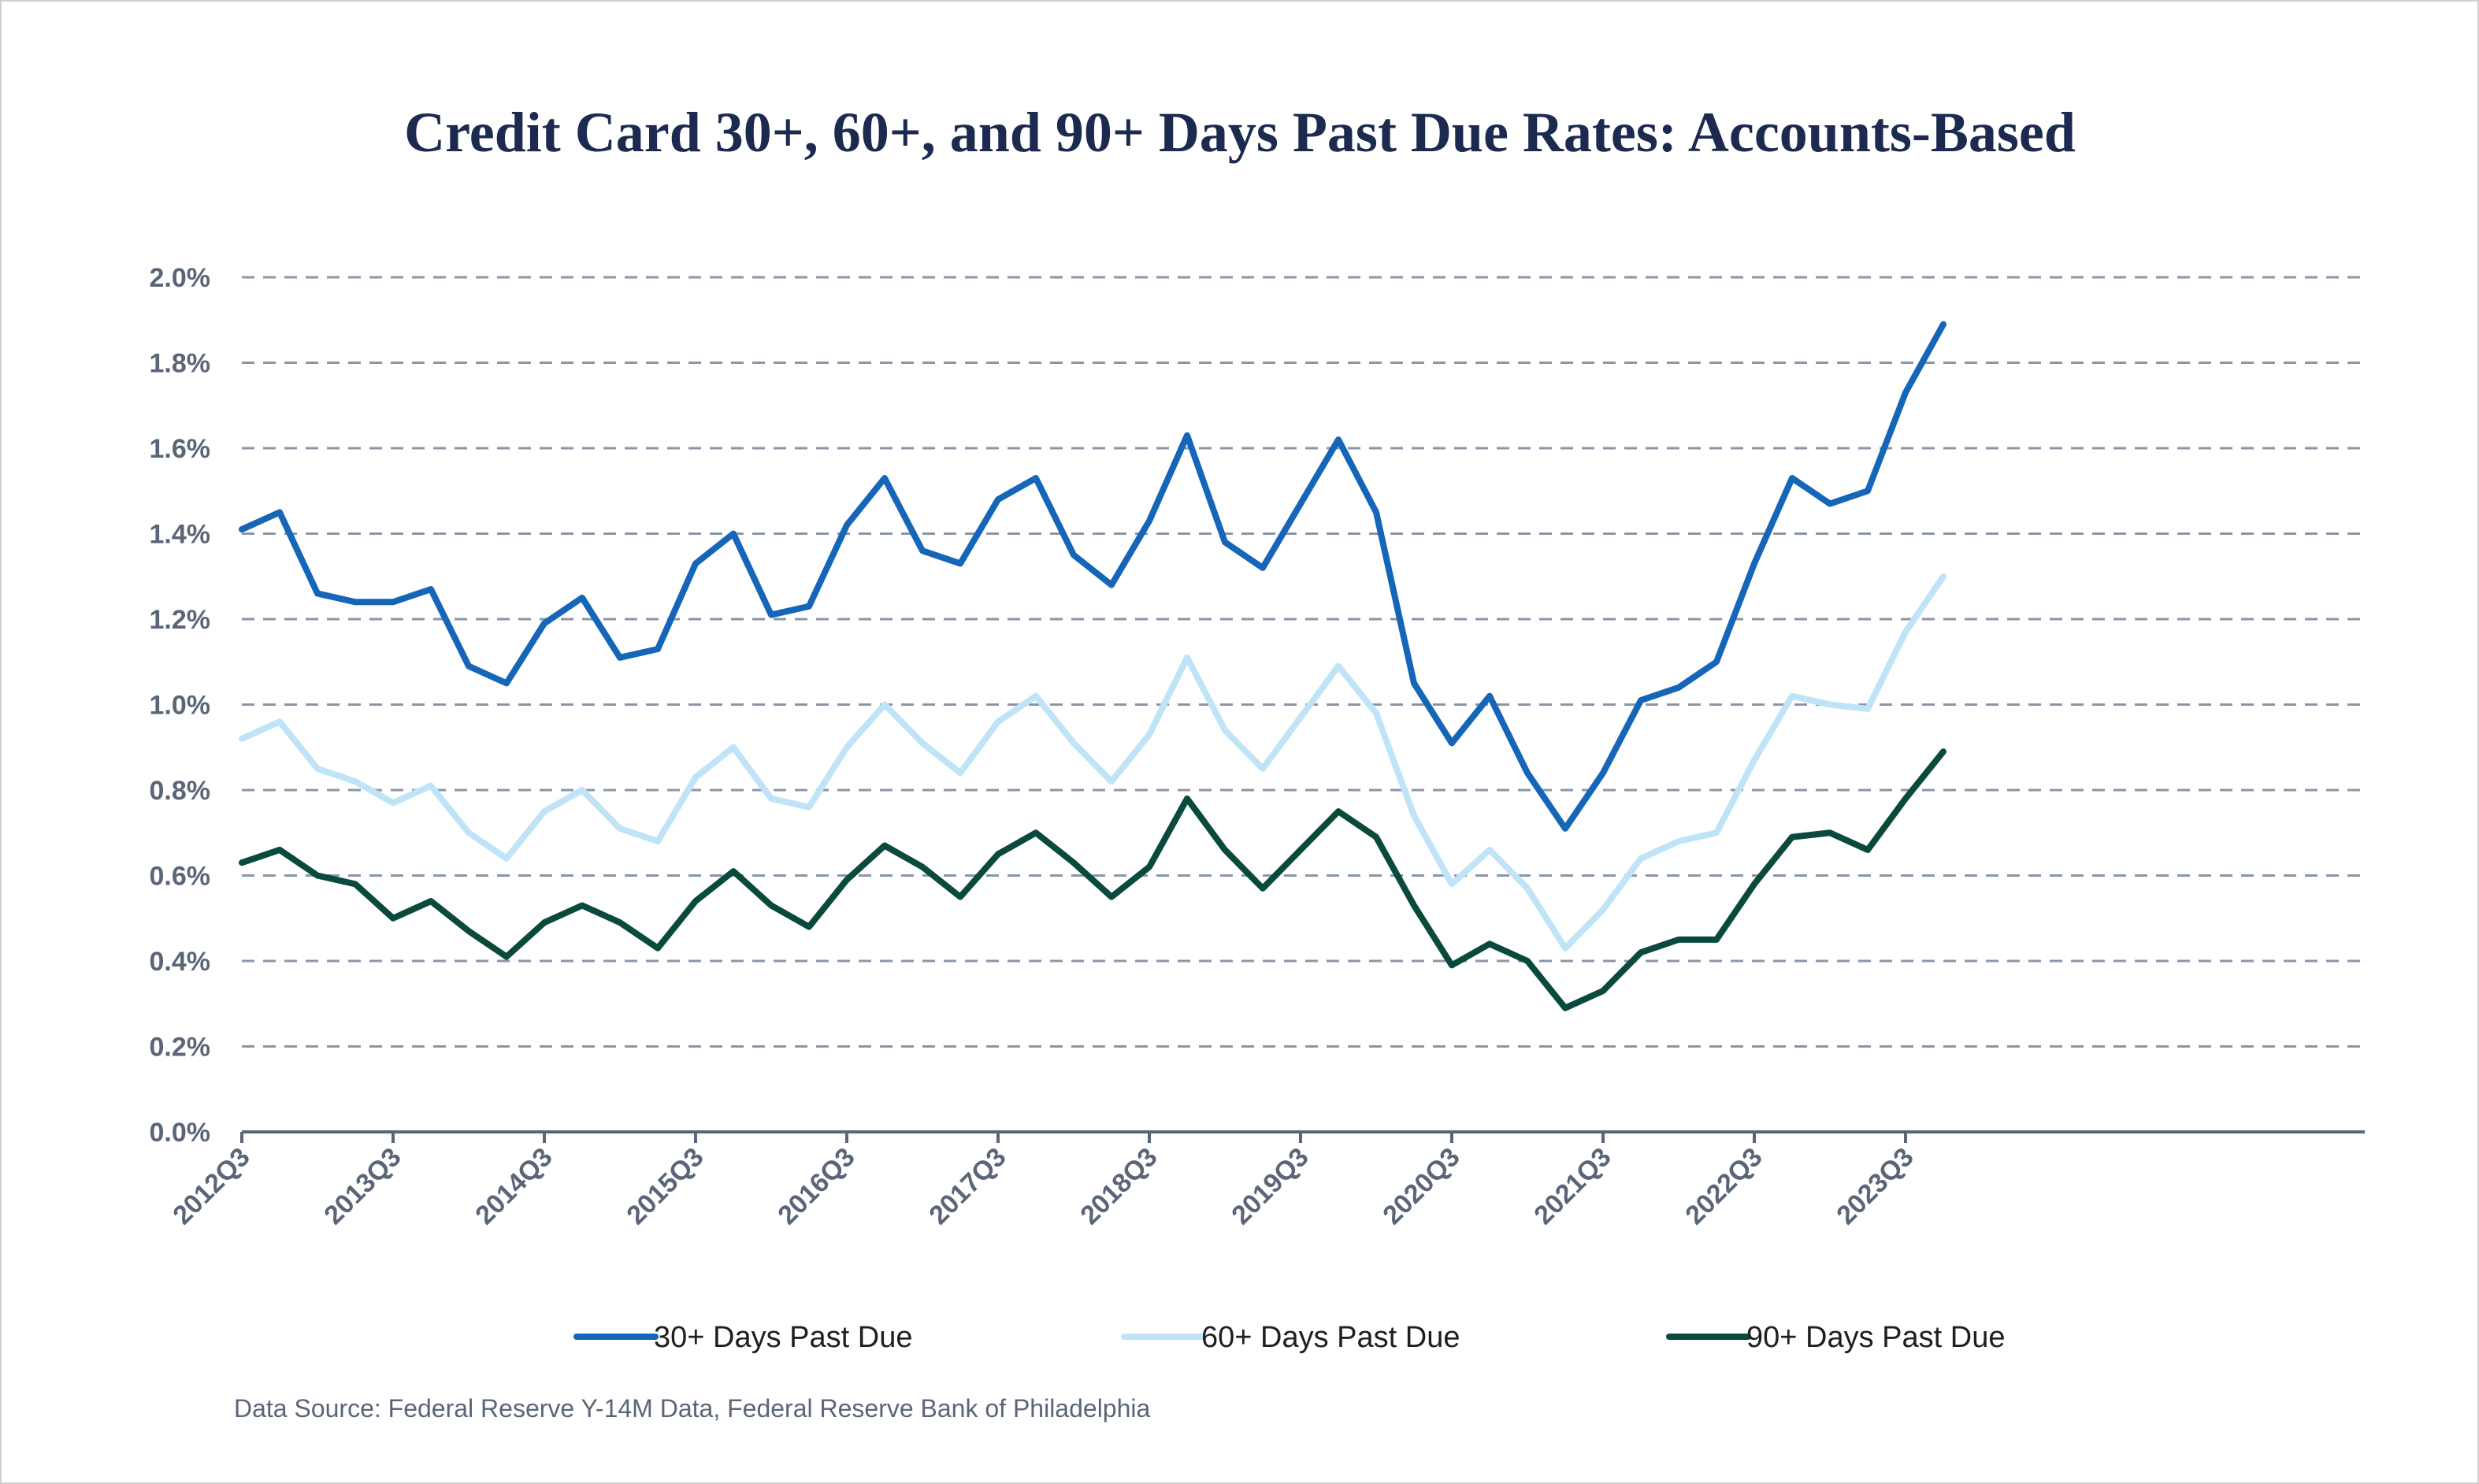 This screenshot has width=2479, height=1484. I want to click on y-tick-label: 1.2%, so click(180, 620).